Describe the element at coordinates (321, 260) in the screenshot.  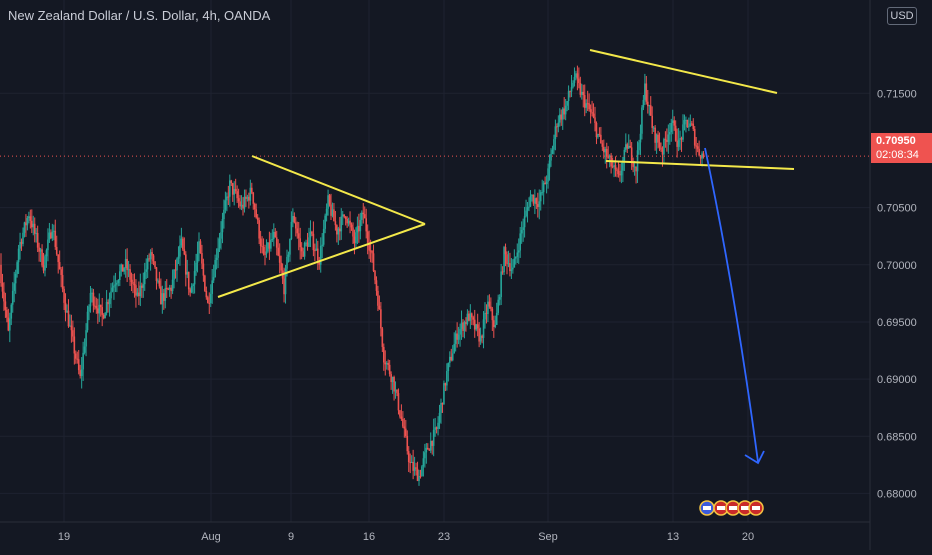
I see `triangle-lower-trendline` at that location.